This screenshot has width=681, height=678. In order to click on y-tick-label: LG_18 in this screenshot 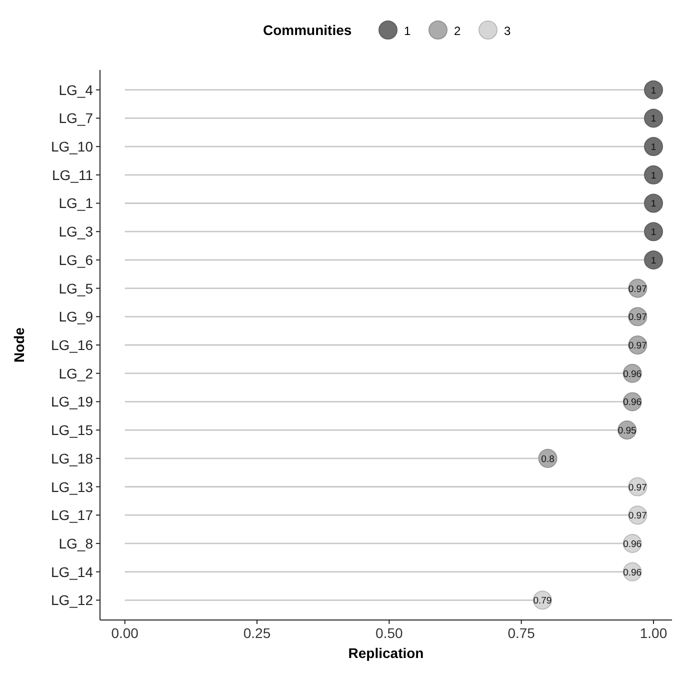, I will do `click(72, 458)`.